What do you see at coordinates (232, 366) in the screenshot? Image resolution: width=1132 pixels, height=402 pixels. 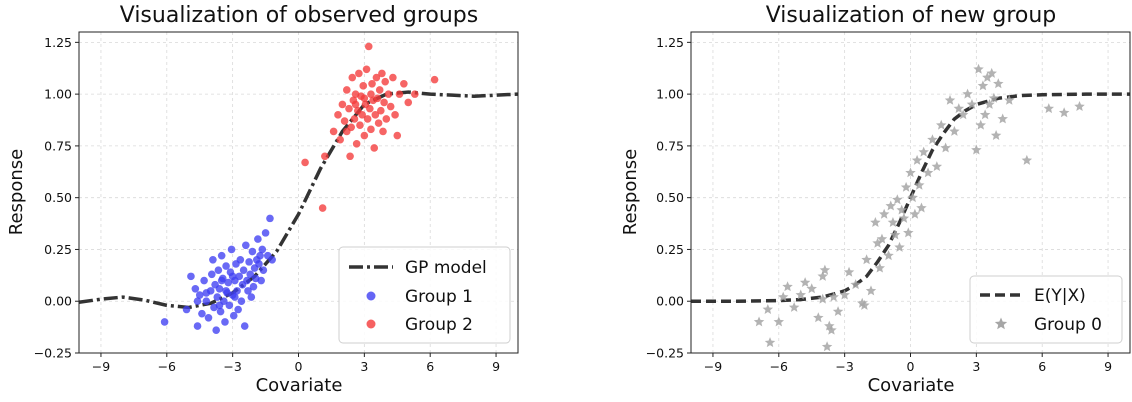 I see `x-tick-label: −3` at bounding box center [232, 366].